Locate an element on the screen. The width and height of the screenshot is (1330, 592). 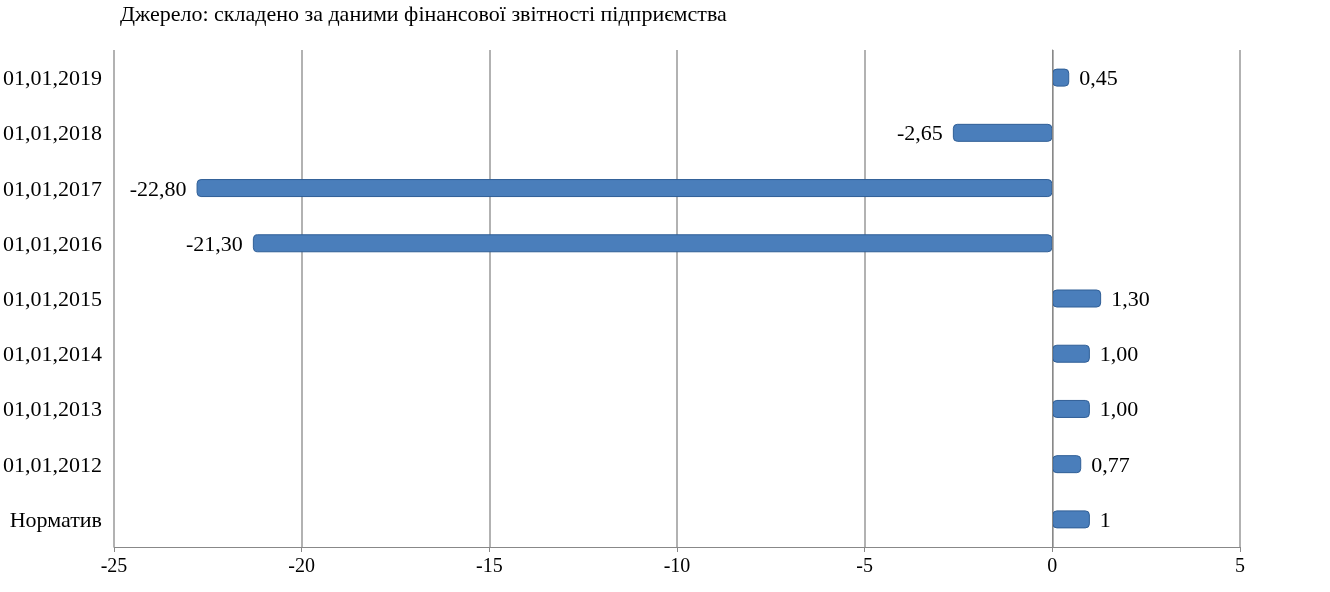
x-tick-label: -10 is located at coordinates (677, 565).